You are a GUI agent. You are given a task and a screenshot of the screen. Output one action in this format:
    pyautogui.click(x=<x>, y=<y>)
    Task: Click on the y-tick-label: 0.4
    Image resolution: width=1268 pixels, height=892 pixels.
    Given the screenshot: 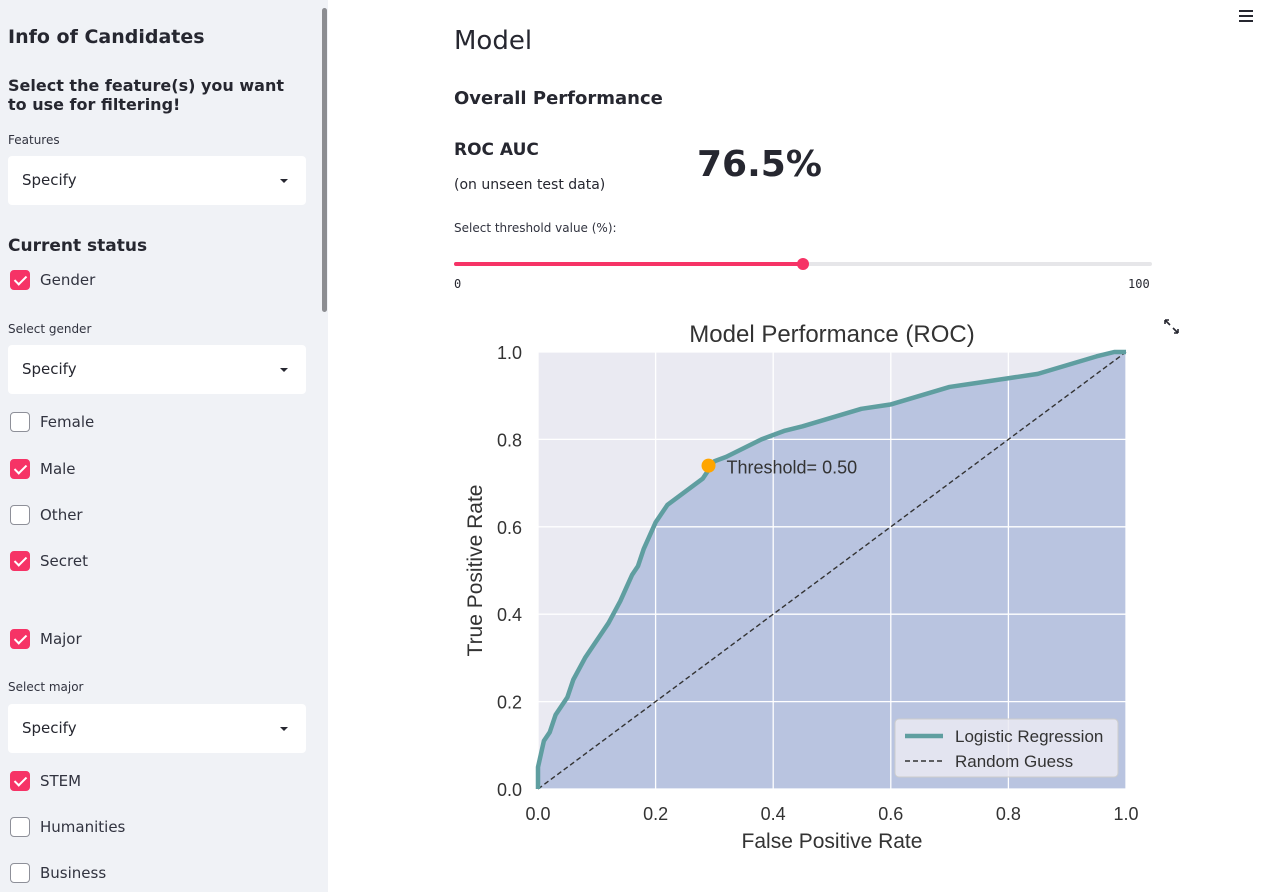 What is the action you would take?
    pyautogui.click(x=509, y=615)
    